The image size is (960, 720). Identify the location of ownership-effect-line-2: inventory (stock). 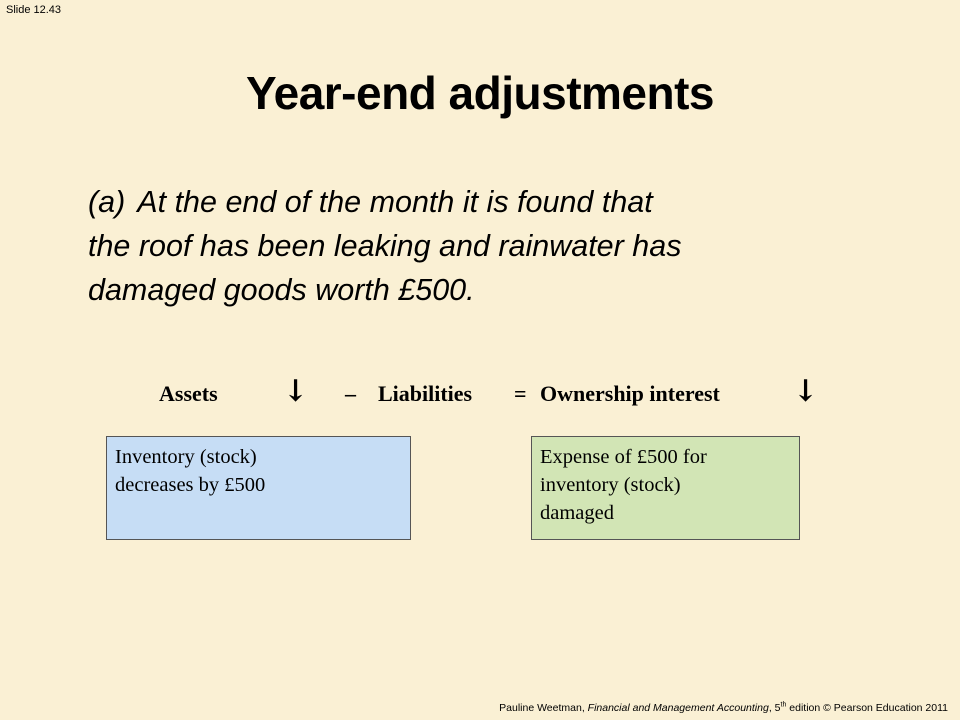
(610, 485).